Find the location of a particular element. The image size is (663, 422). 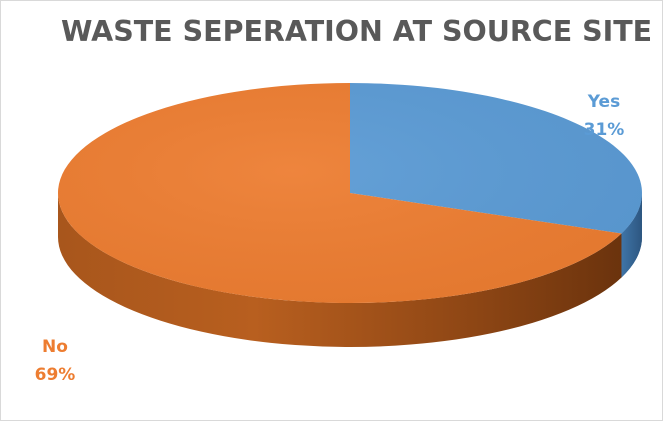

slice-label-no: No is located at coordinates (55, 347).